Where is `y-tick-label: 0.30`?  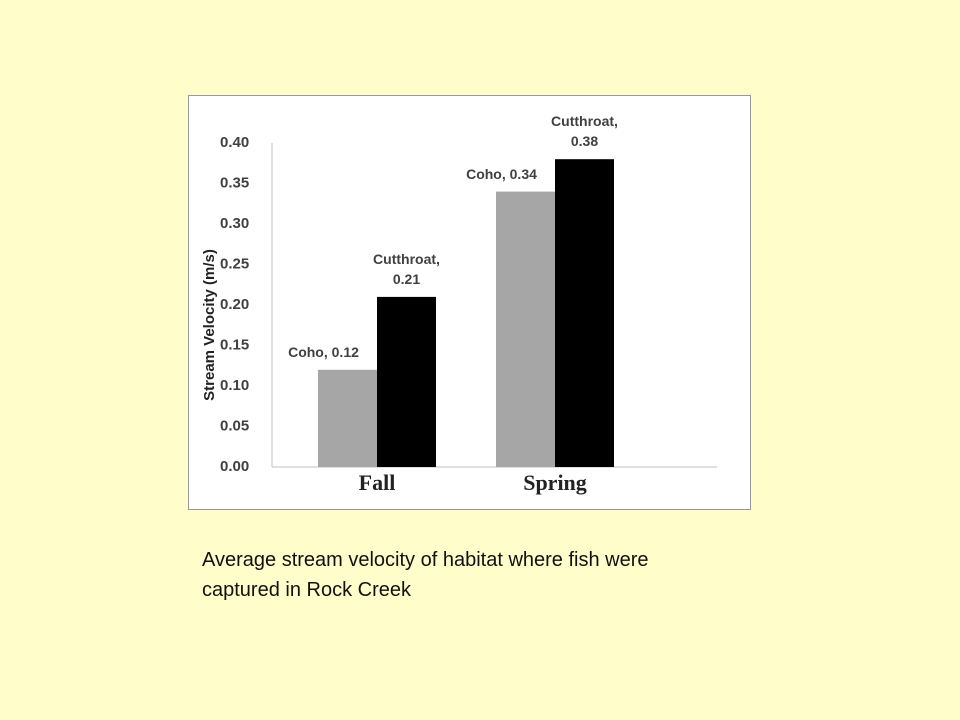 y-tick-label: 0.30 is located at coordinates (234, 223).